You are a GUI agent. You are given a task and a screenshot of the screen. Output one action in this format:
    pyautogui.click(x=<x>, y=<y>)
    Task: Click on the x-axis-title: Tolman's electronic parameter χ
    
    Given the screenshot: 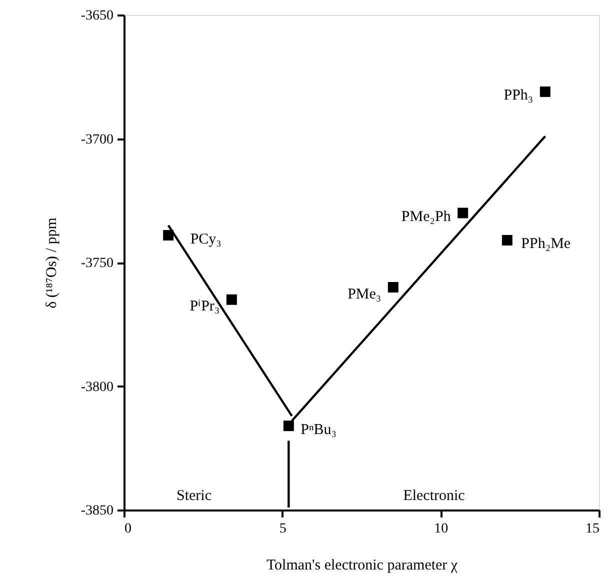 What is the action you would take?
    pyautogui.click(x=362, y=566)
    